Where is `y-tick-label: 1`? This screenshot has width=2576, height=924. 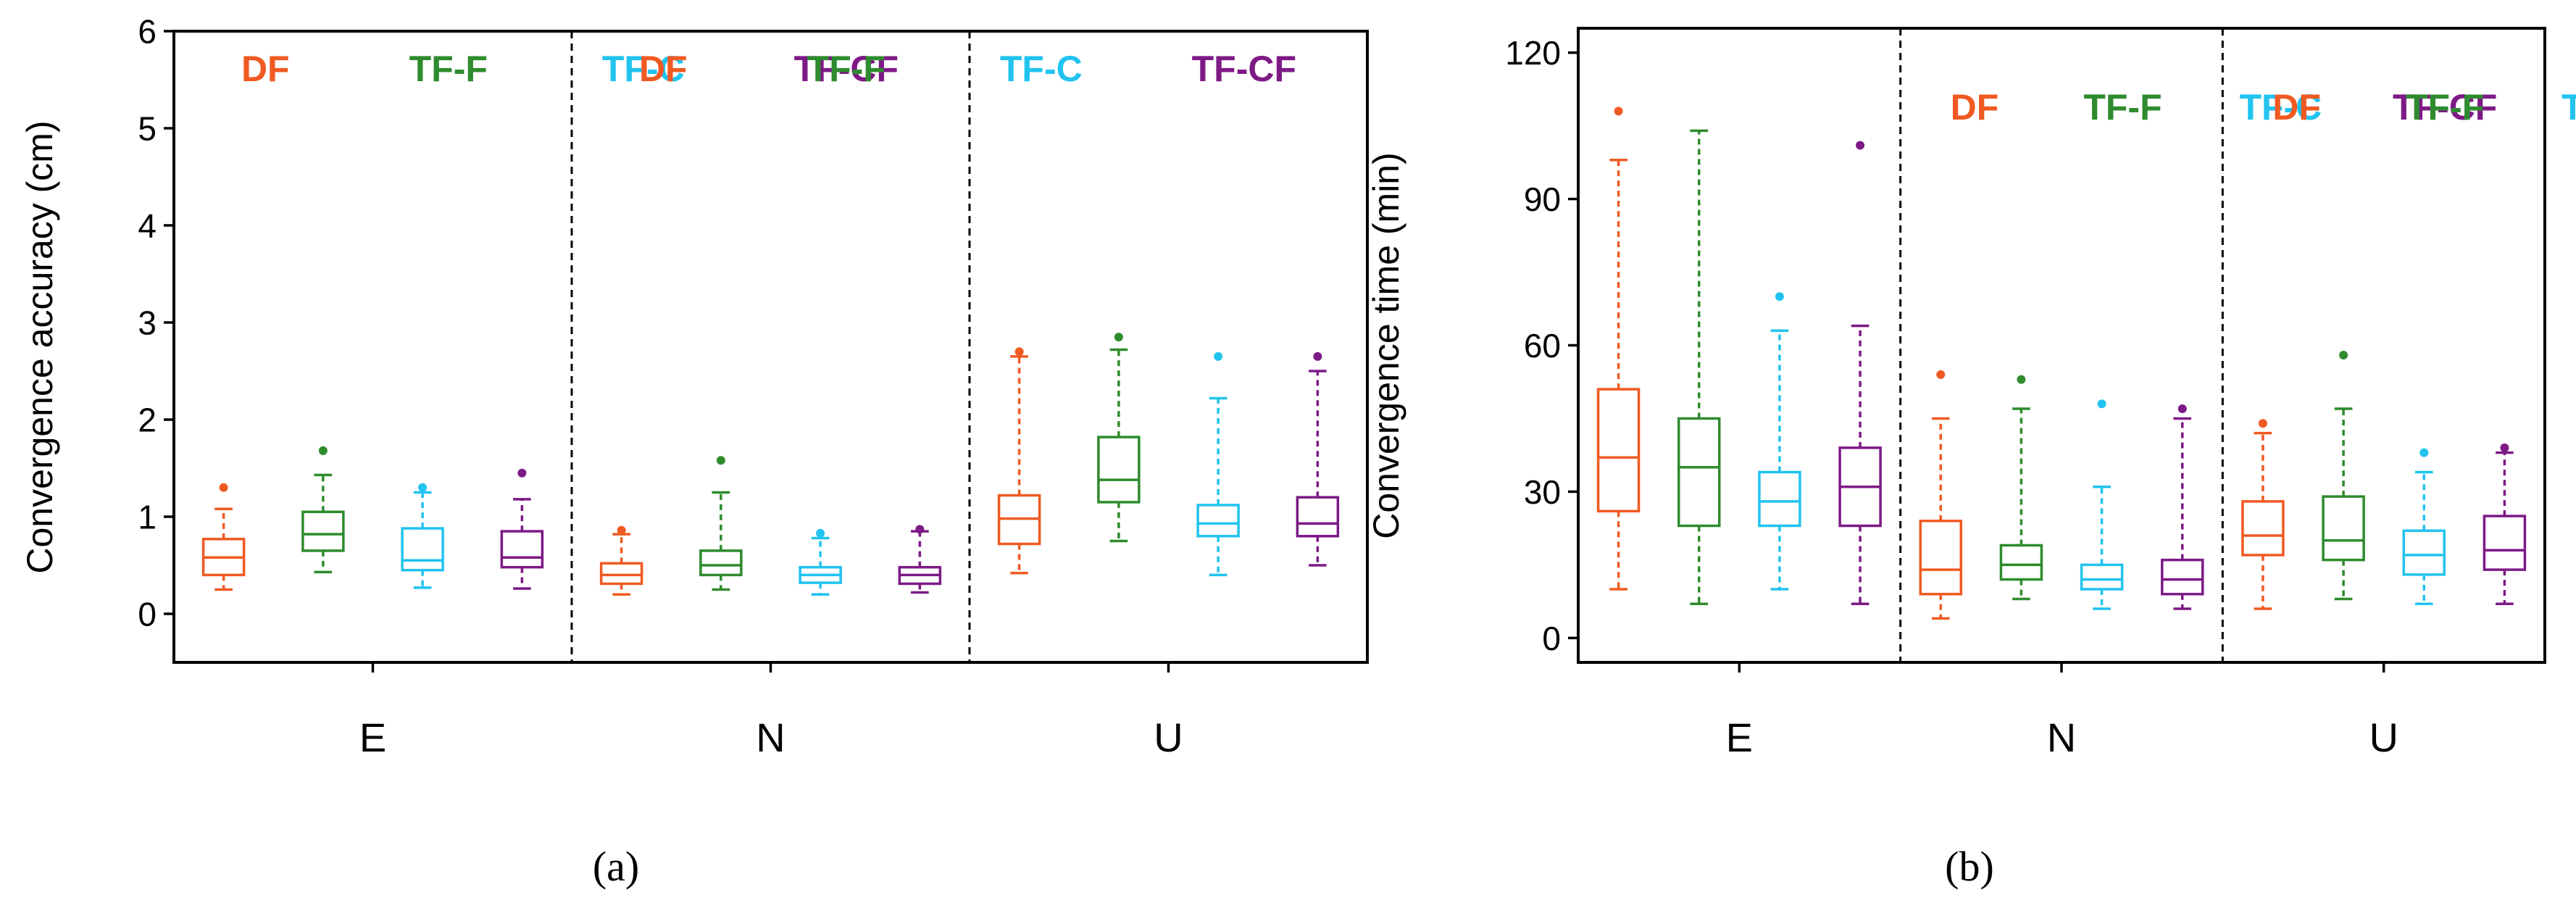 y-tick-label: 1 is located at coordinates (147, 517).